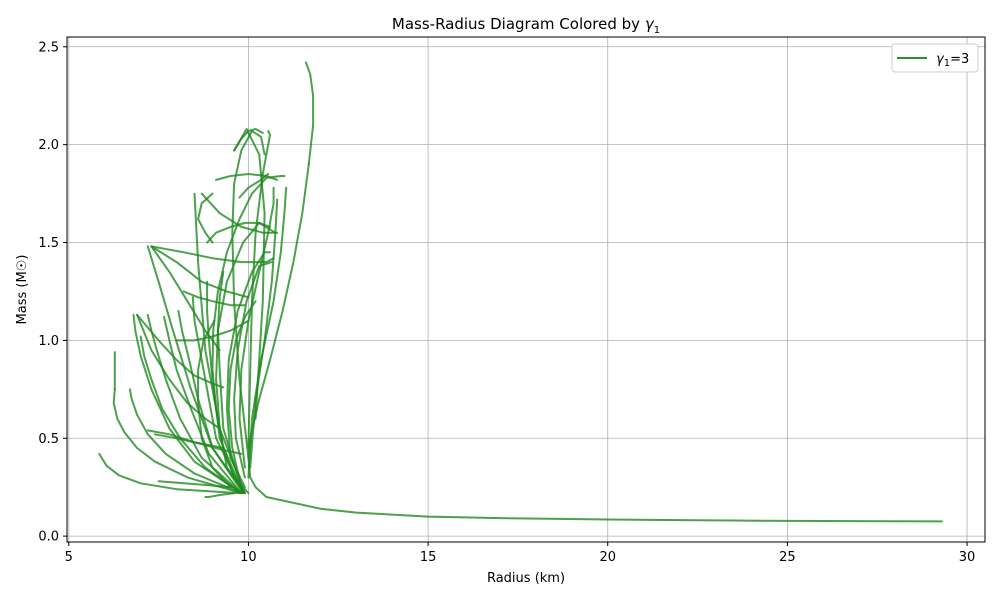  I want to click on chart-title: Mass-Radius Diagram Colored by γ1, so click(526, 25).